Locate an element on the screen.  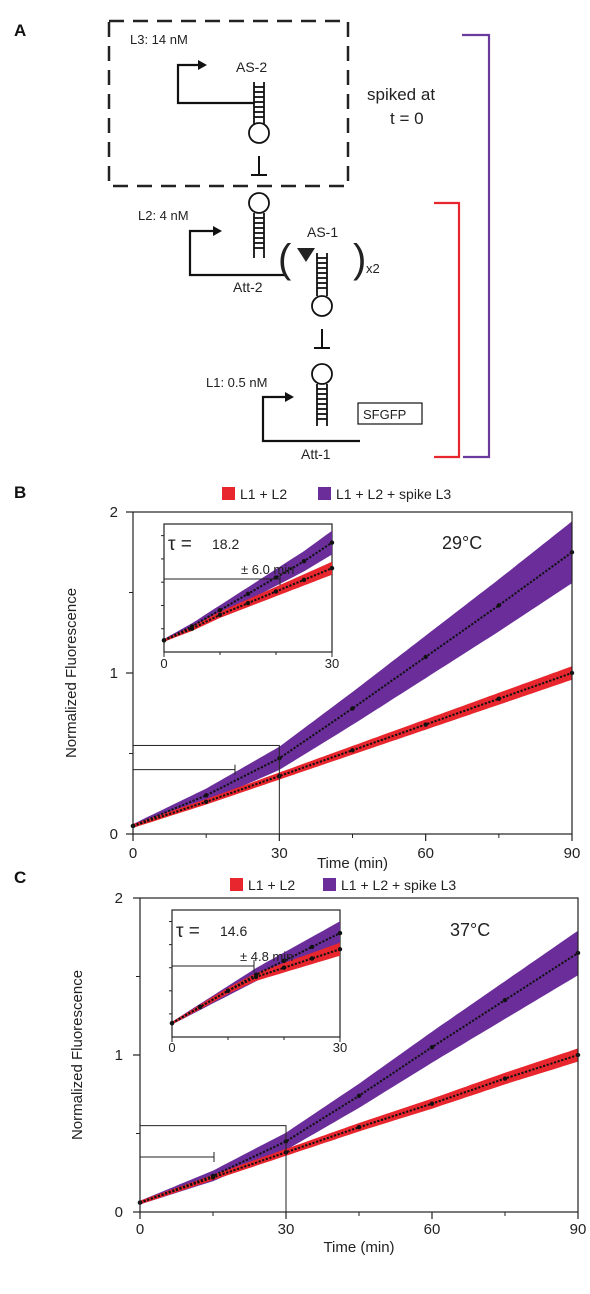
l1-label: L1: 0.5 nM is located at coordinates (236, 382).